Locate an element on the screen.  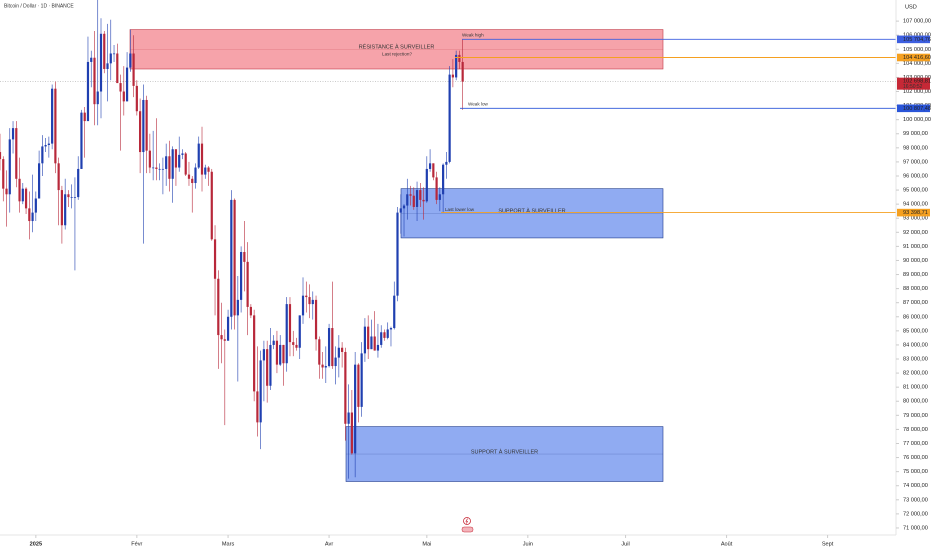
y-tick-label: 107 000,00 is located at coordinates (917, 22).